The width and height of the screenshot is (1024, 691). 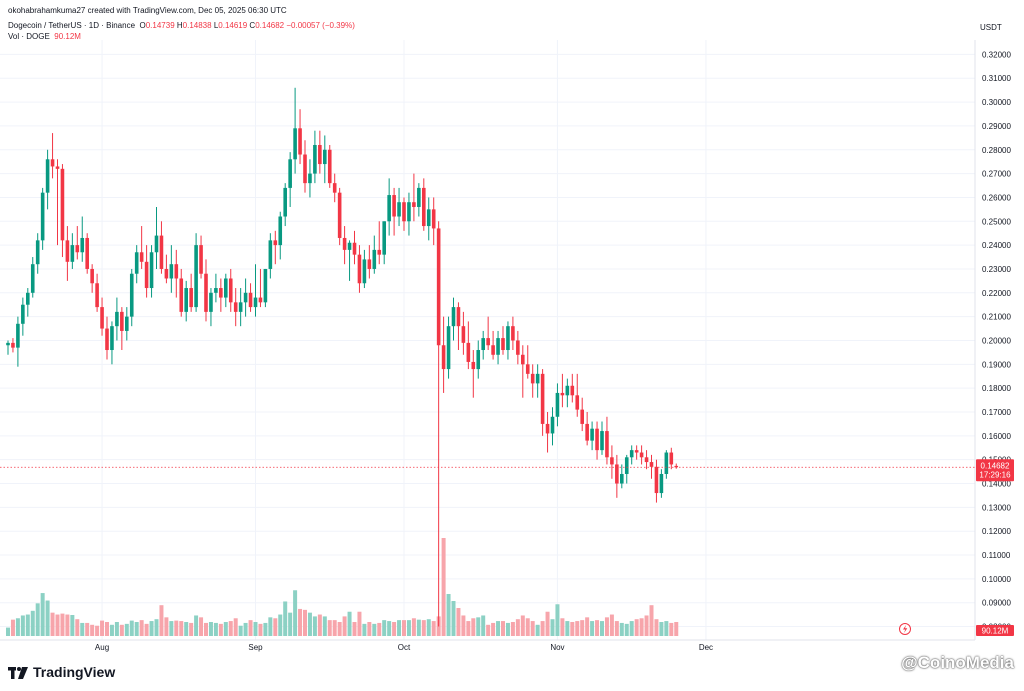 I want to click on time-tick-label: Oct, so click(x=404, y=647).